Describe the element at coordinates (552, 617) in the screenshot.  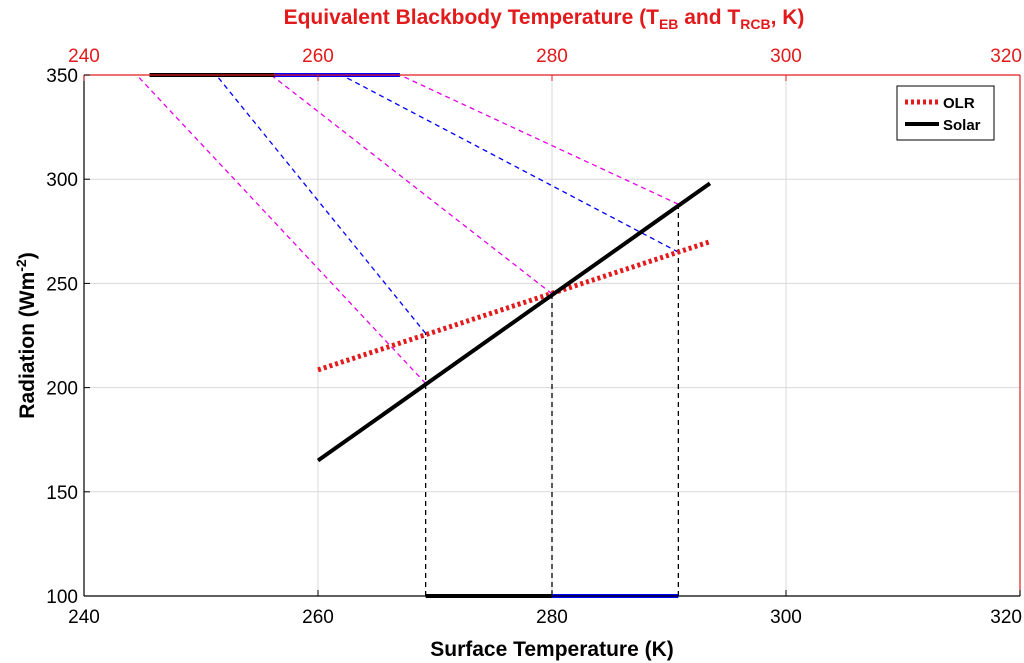
I see `x-tick-label-2: 280` at that location.